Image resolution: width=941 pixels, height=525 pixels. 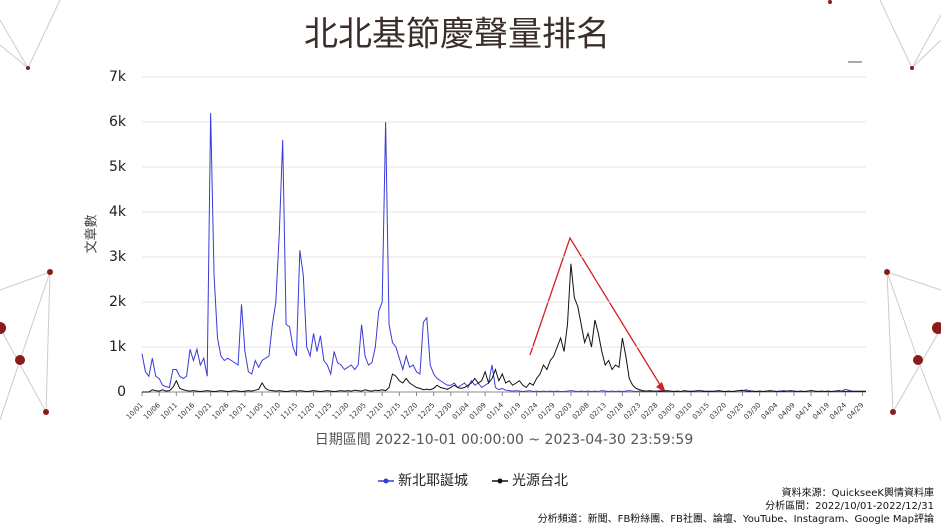 I want to click on x-tick-label: 01/14, so click(x=495, y=411).